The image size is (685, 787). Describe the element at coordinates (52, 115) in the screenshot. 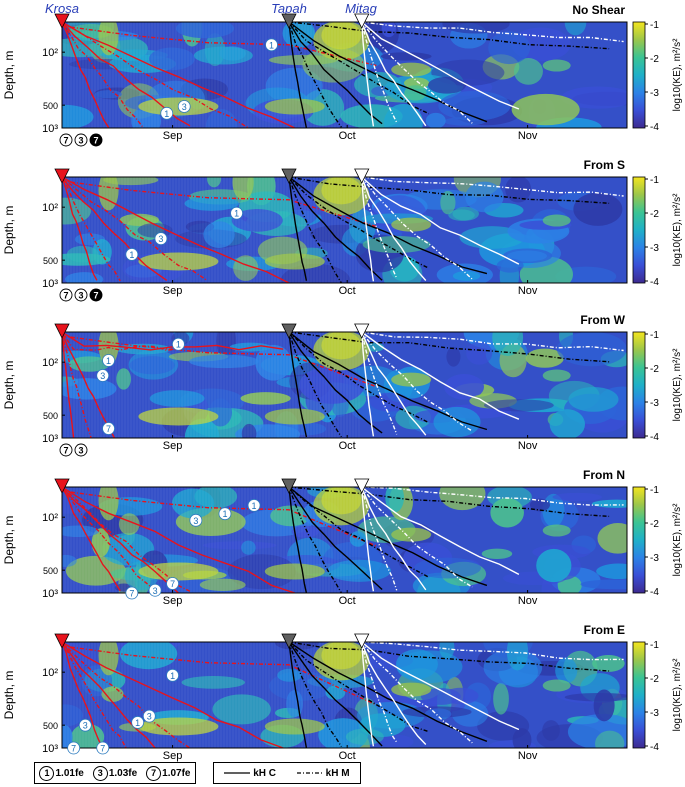

I see `panel-letter: a` at that location.